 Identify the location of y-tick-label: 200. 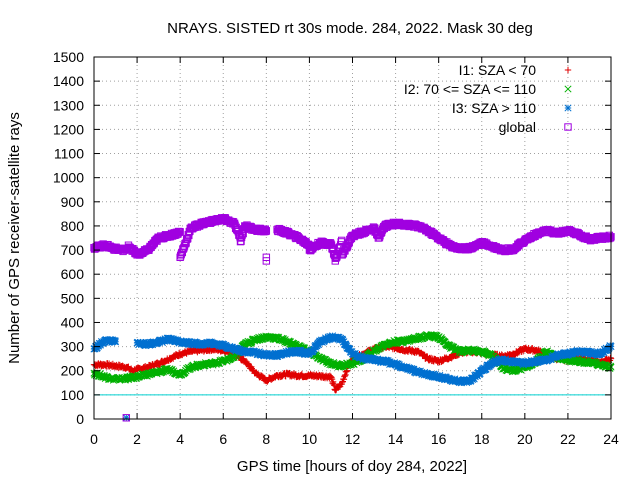
(73, 371).